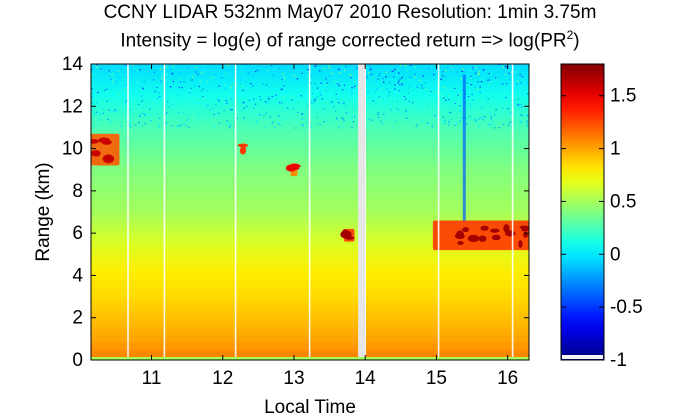 The image size is (700, 420). I want to click on y-tick-label: 12, so click(72, 106).